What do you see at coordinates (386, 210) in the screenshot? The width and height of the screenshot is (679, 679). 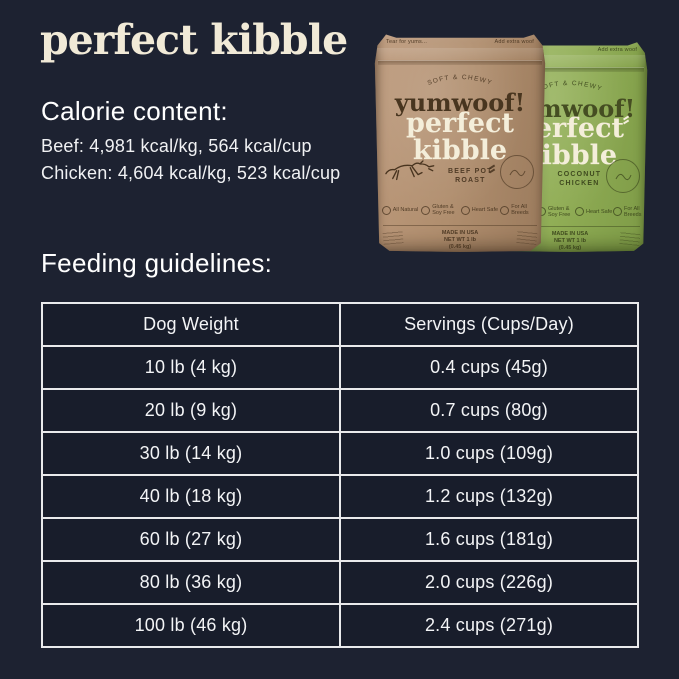 I see `leaf-icon` at bounding box center [386, 210].